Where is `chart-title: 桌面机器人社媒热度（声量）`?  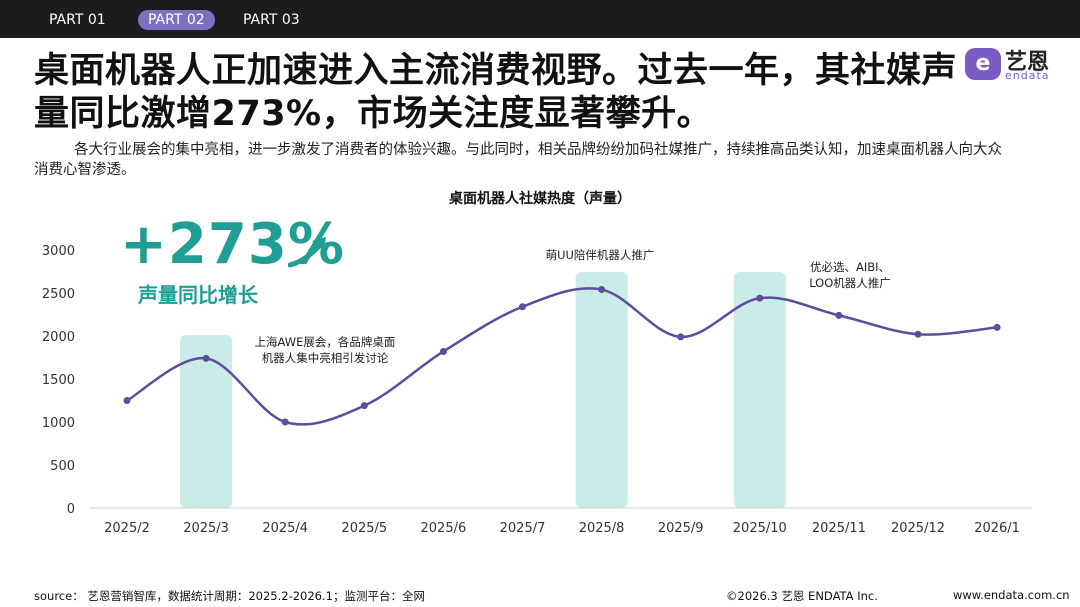
chart-title: 桌面机器人社媒热度（声量） is located at coordinates (540, 199).